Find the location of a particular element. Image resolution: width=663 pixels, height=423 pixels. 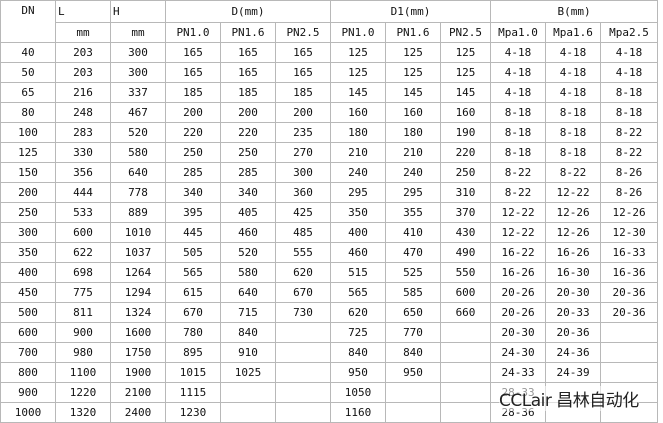

header-d1-pn10: PN1.0 is located at coordinates (358, 32).